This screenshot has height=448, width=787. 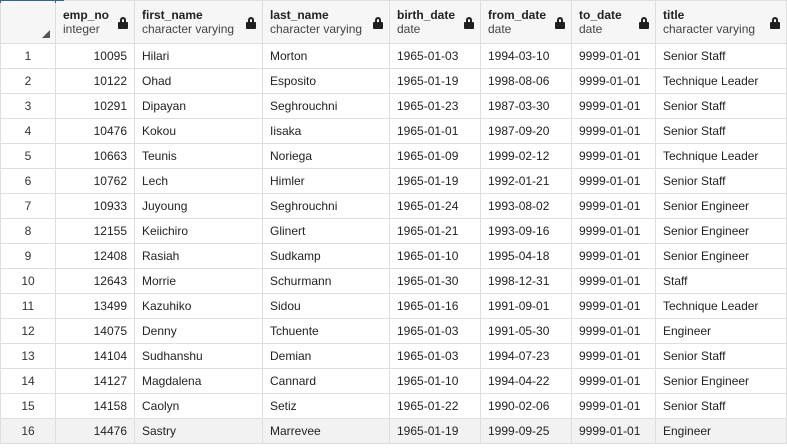 What do you see at coordinates (435, 231) in the screenshot?
I see `cell-birth-date: 1965-01-21` at bounding box center [435, 231].